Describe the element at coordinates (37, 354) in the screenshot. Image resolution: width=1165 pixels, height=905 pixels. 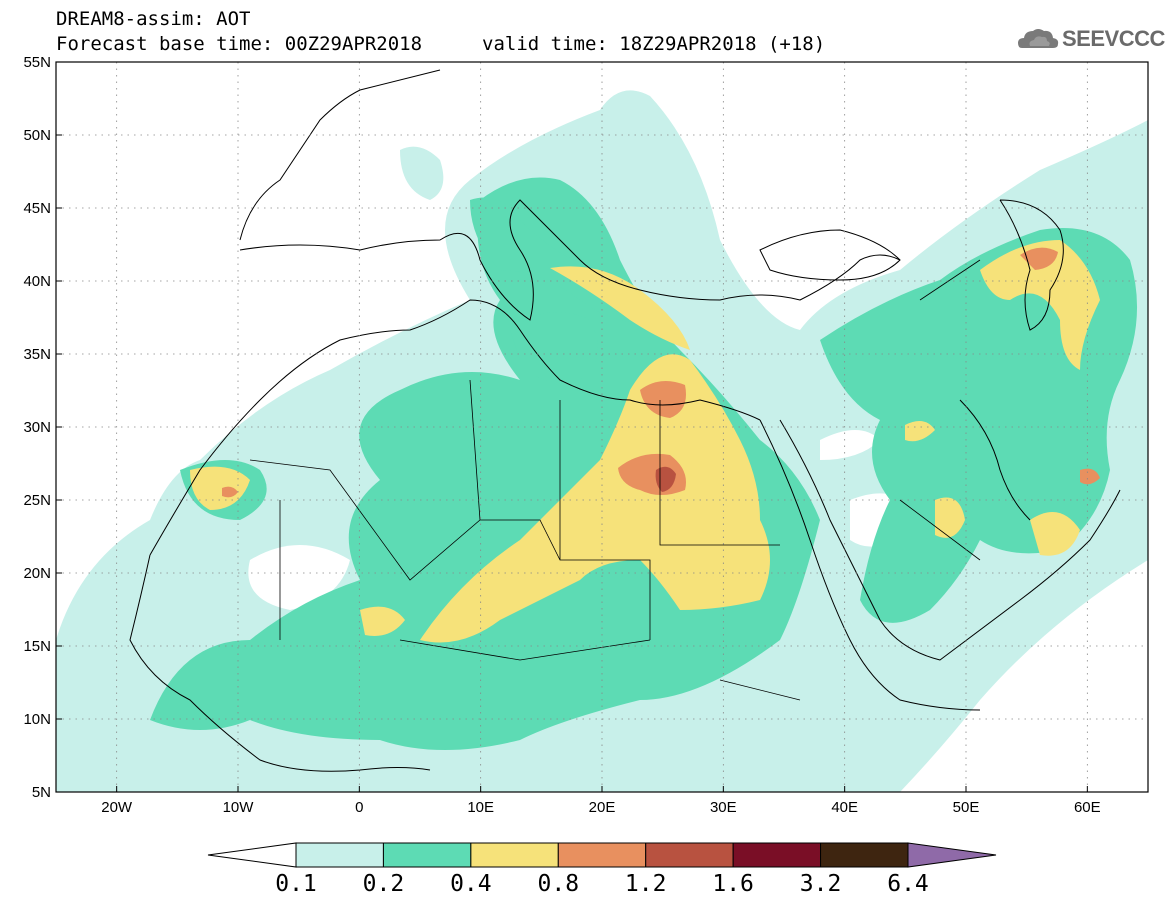
I see `lat-label: 35N` at that location.